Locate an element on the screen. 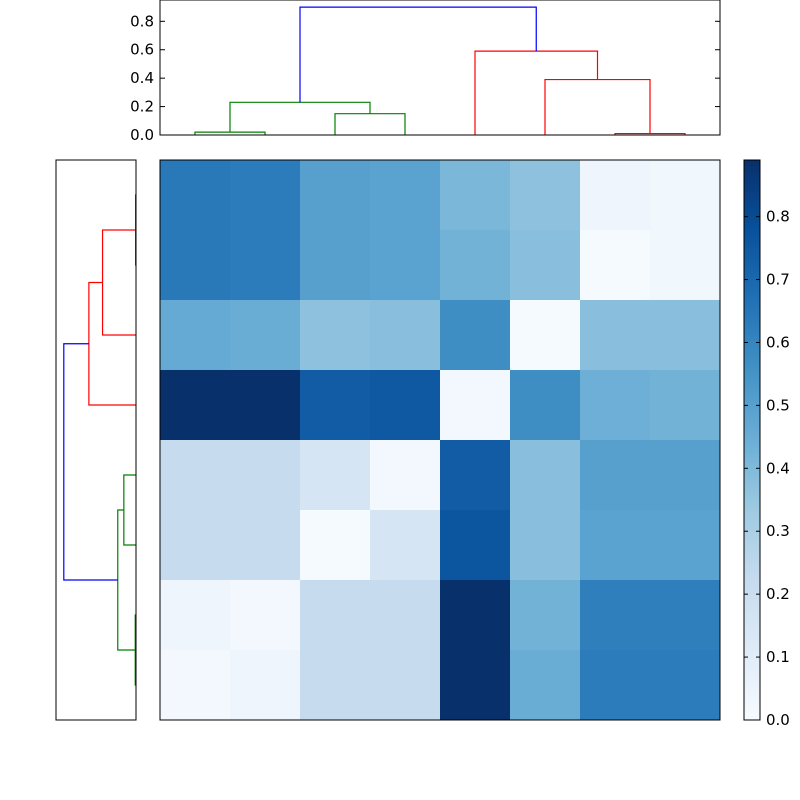 The height and width of the screenshot is (800, 800). colorbar-tick-label: 0.0 is located at coordinates (778, 720).